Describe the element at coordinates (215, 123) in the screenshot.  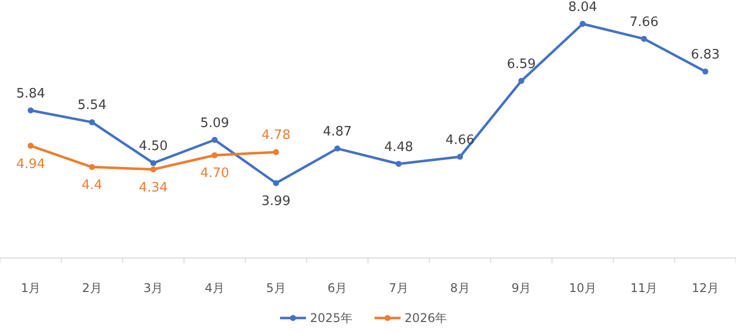
I see `data-label: 5.09` at that location.